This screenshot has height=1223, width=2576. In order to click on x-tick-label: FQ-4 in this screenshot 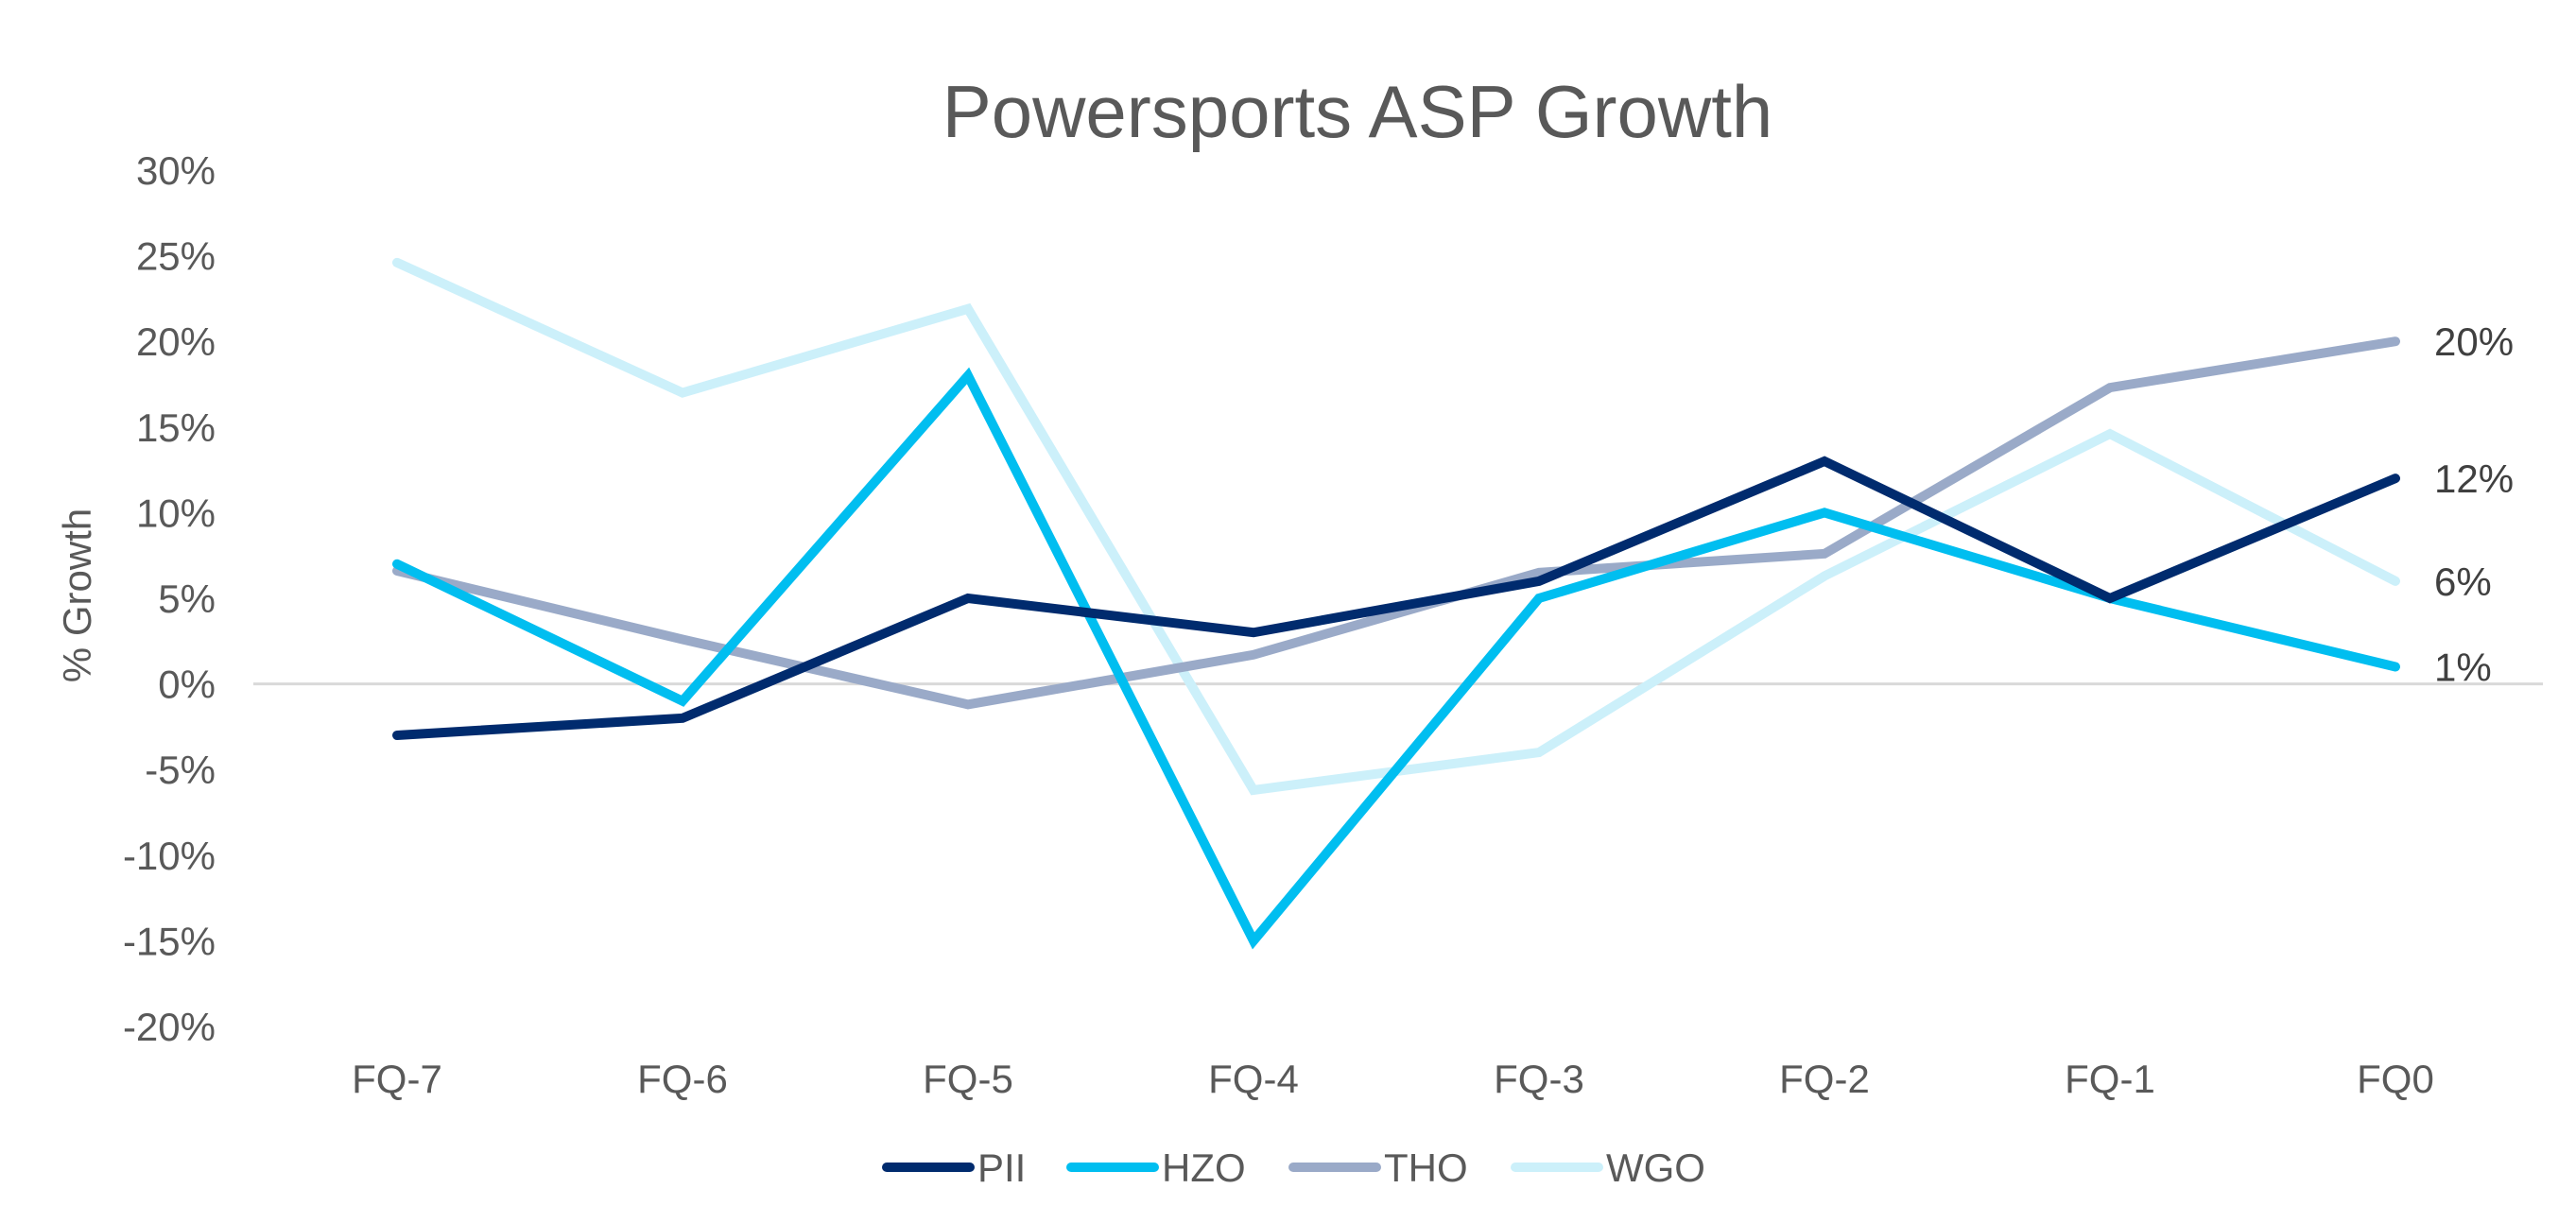, I will do `click(1253, 1079)`.